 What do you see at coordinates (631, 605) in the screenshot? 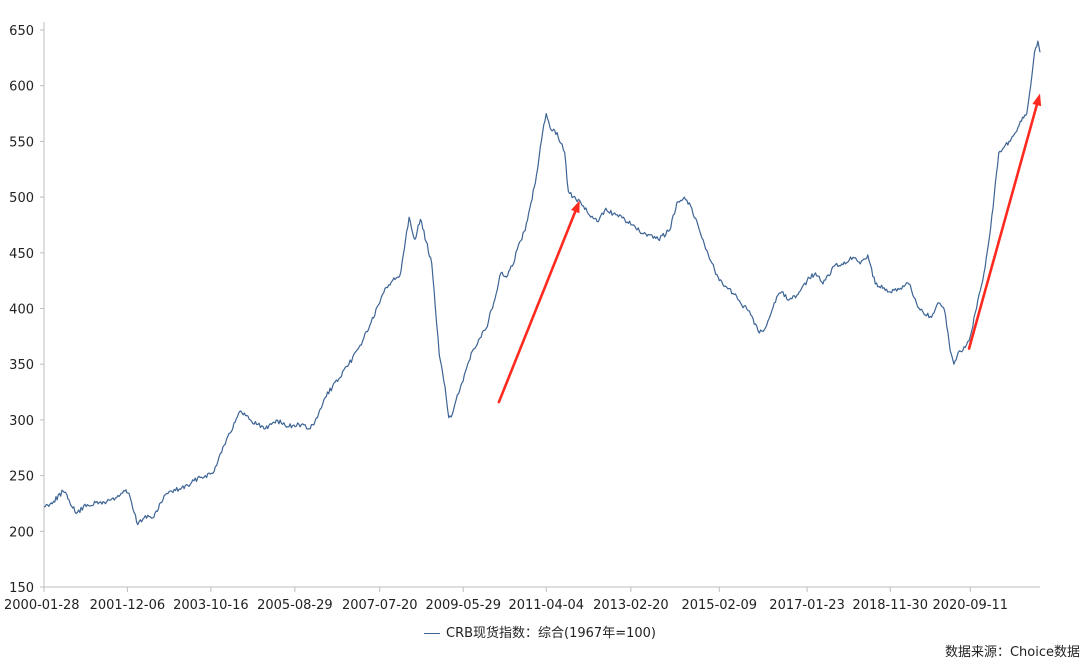
I see `x-tick-label: 2013-02-20` at bounding box center [631, 605].